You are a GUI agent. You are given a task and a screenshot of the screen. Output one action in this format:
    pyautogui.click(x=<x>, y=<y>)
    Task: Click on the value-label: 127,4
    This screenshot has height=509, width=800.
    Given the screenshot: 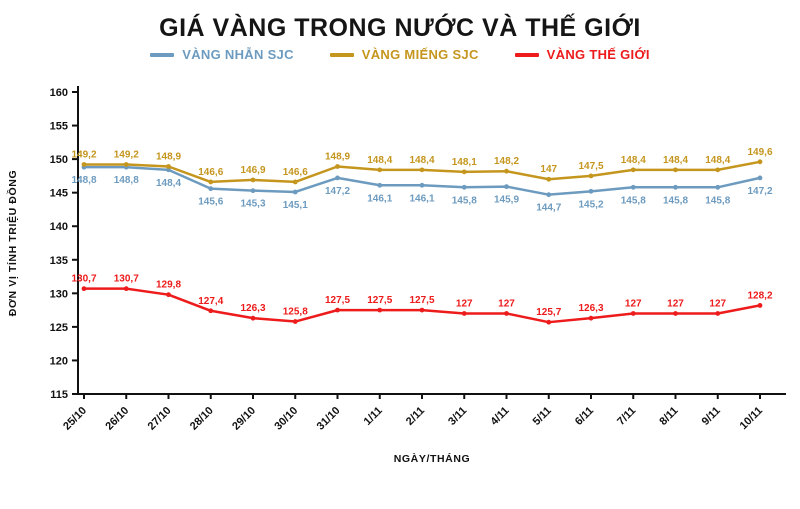 What is the action you would take?
    pyautogui.click(x=210, y=301)
    